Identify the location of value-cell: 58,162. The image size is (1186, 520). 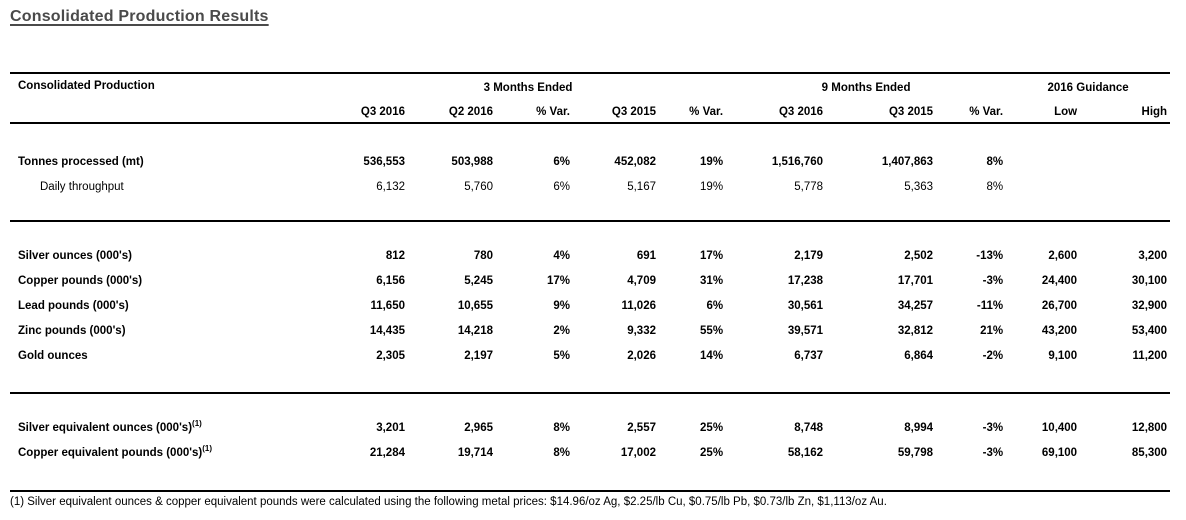
(805, 452).